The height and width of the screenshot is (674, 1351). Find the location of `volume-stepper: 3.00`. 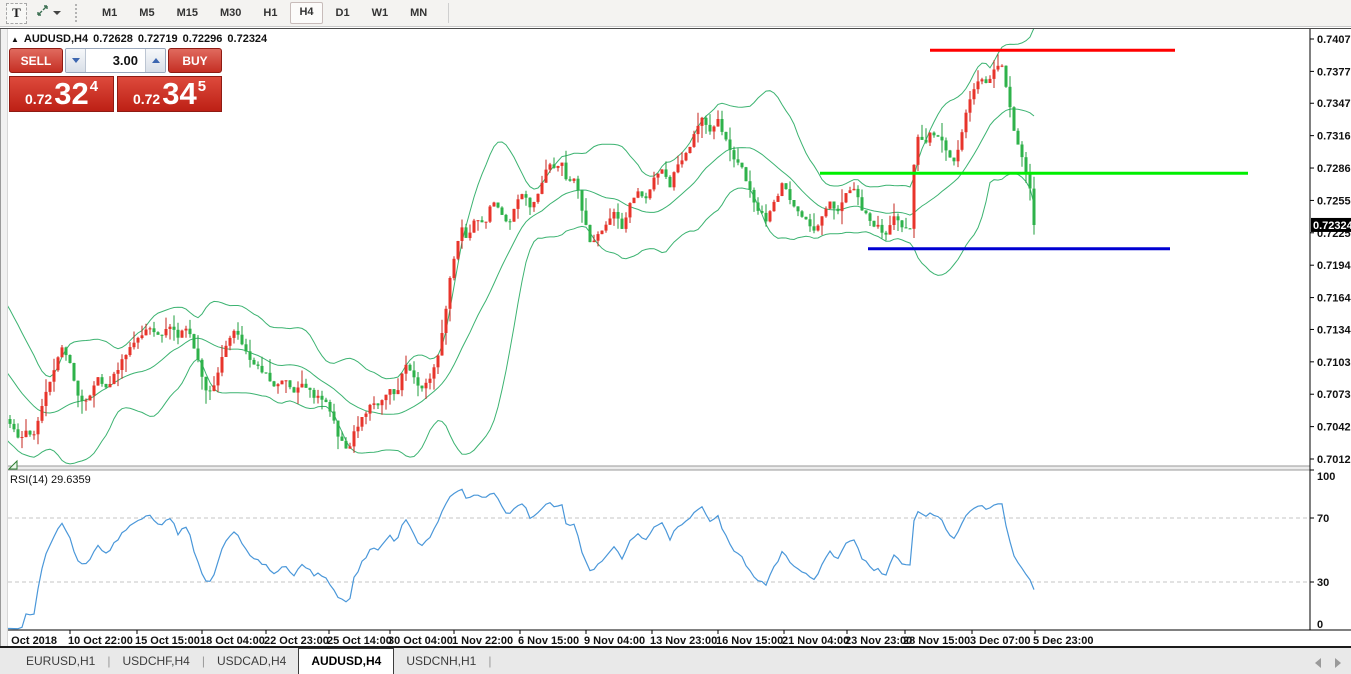

volume-stepper: 3.00 is located at coordinates (115, 60).